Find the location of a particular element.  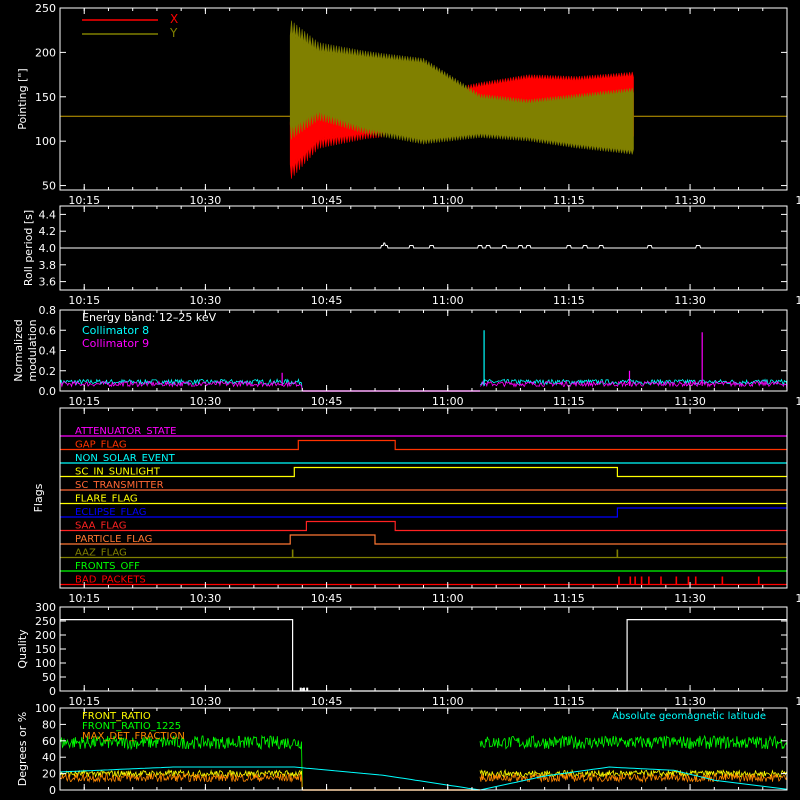

y-tick-label: 300 is located at coordinates (45, 607).